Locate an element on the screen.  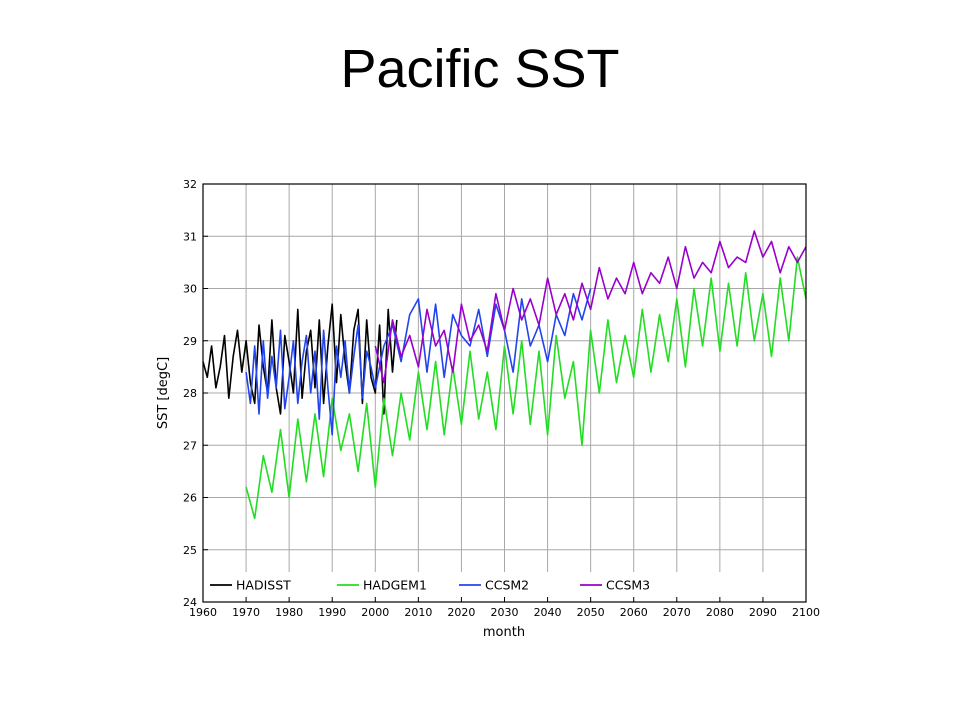
legend-background is located at coordinates (504, 586).